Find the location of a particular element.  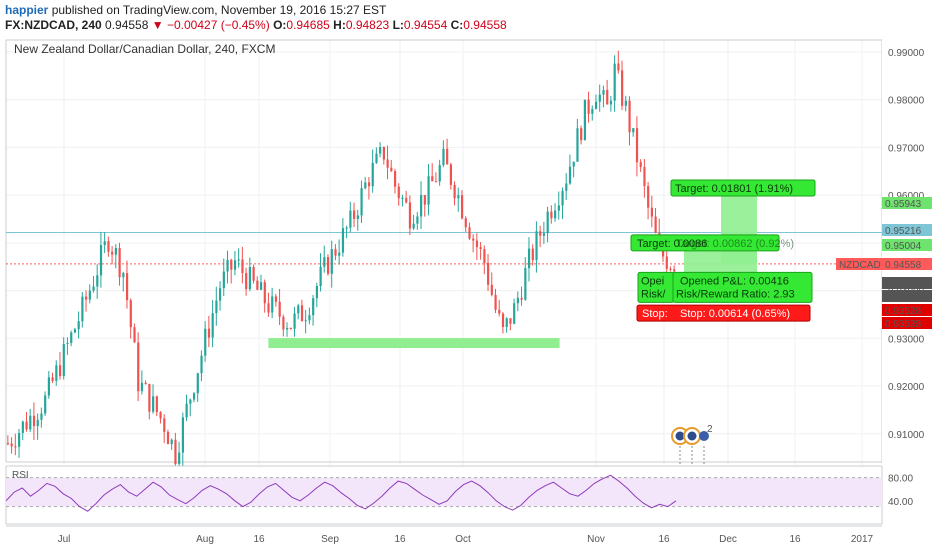

price-tick-1: 0.92000 is located at coordinates (906, 387).